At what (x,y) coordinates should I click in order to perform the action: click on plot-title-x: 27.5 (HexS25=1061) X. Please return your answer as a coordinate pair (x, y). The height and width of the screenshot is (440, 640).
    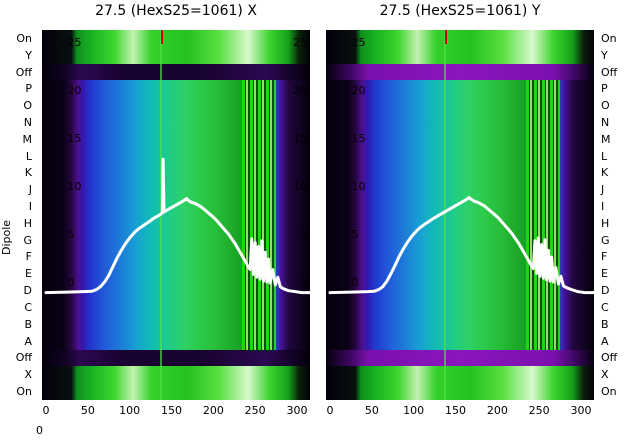
    Looking at the image, I should click on (176, 11).